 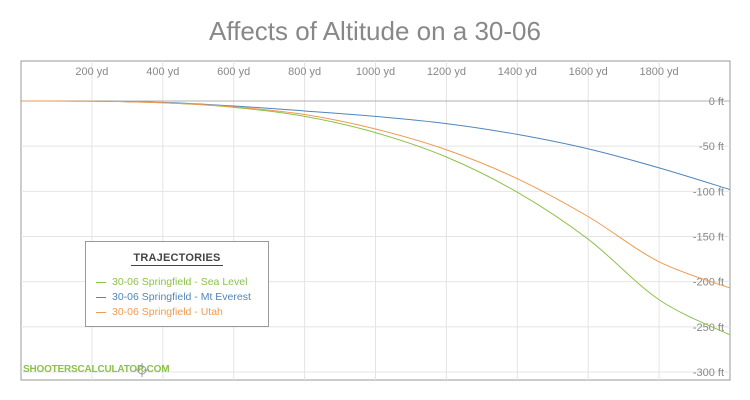 I want to click on legend-item-sea-level: 30-06 Springfield - Sea Level, so click(x=171, y=282).